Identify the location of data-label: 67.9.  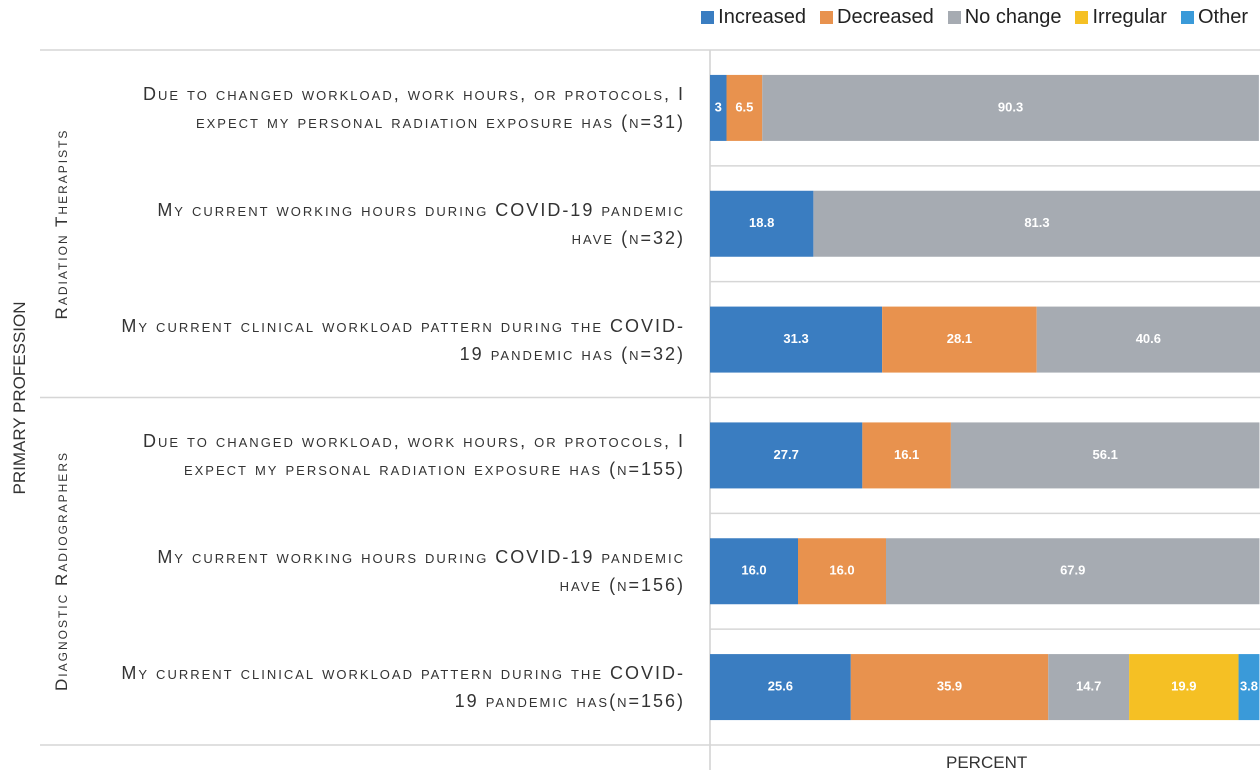
(1072, 570).